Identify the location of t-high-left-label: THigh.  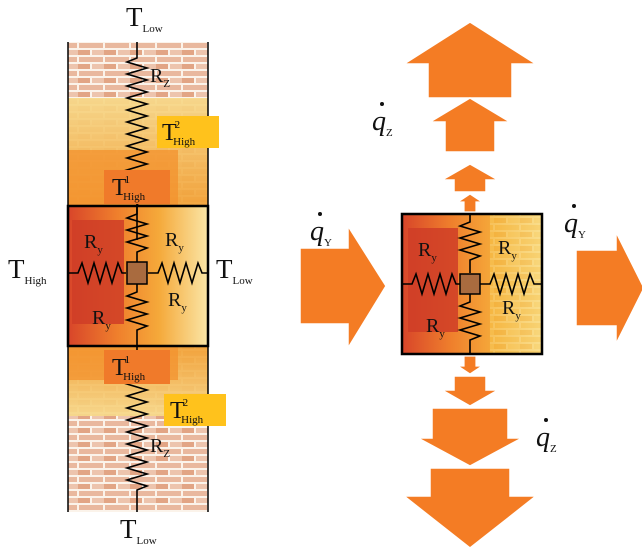
(27, 270).